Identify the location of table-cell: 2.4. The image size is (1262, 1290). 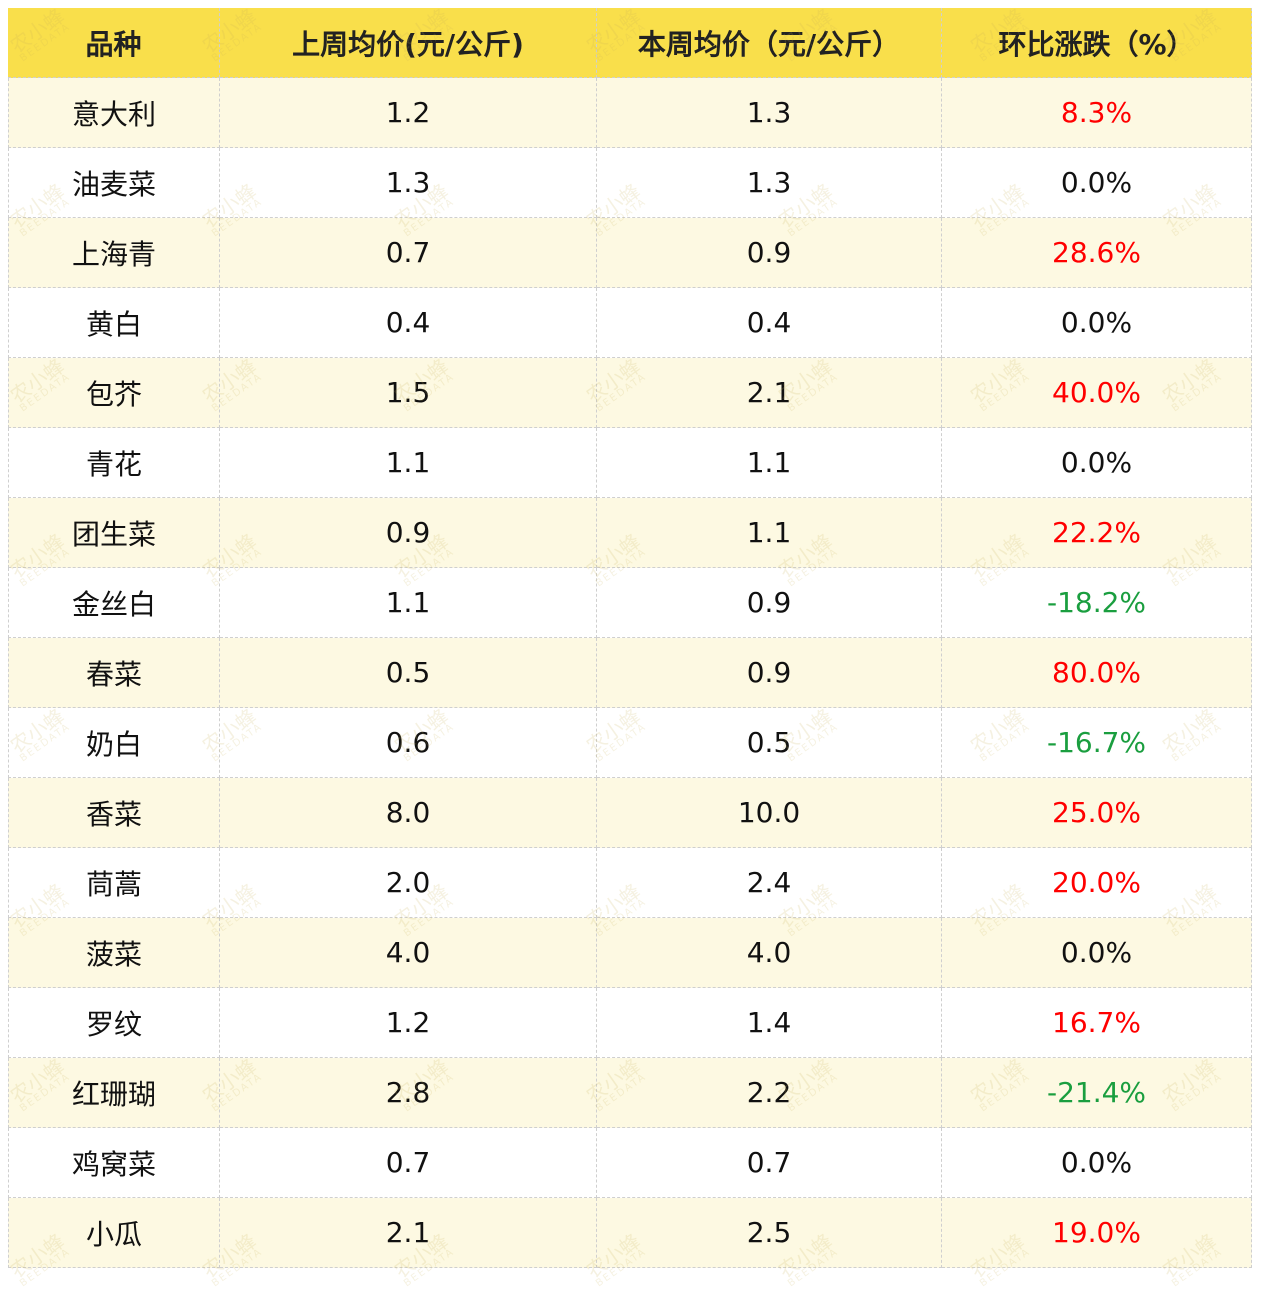
(769, 883).